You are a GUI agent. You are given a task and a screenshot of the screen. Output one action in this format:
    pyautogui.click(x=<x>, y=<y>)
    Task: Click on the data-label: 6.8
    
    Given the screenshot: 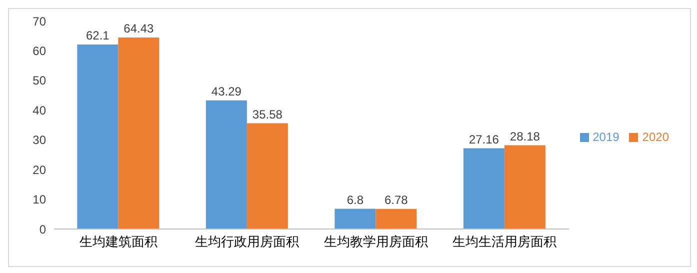 What is the action you would take?
    pyautogui.click(x=355, y=199)
    